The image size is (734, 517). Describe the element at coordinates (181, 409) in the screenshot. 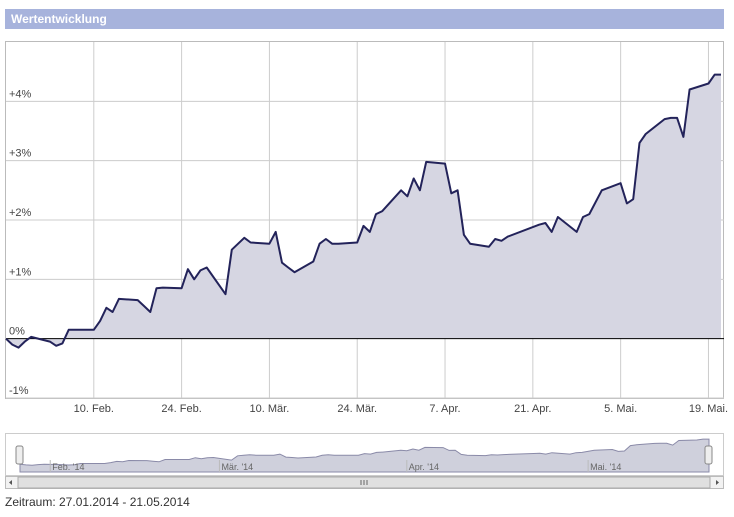

I see `x-tick-label: 24. Feb.` at that location.